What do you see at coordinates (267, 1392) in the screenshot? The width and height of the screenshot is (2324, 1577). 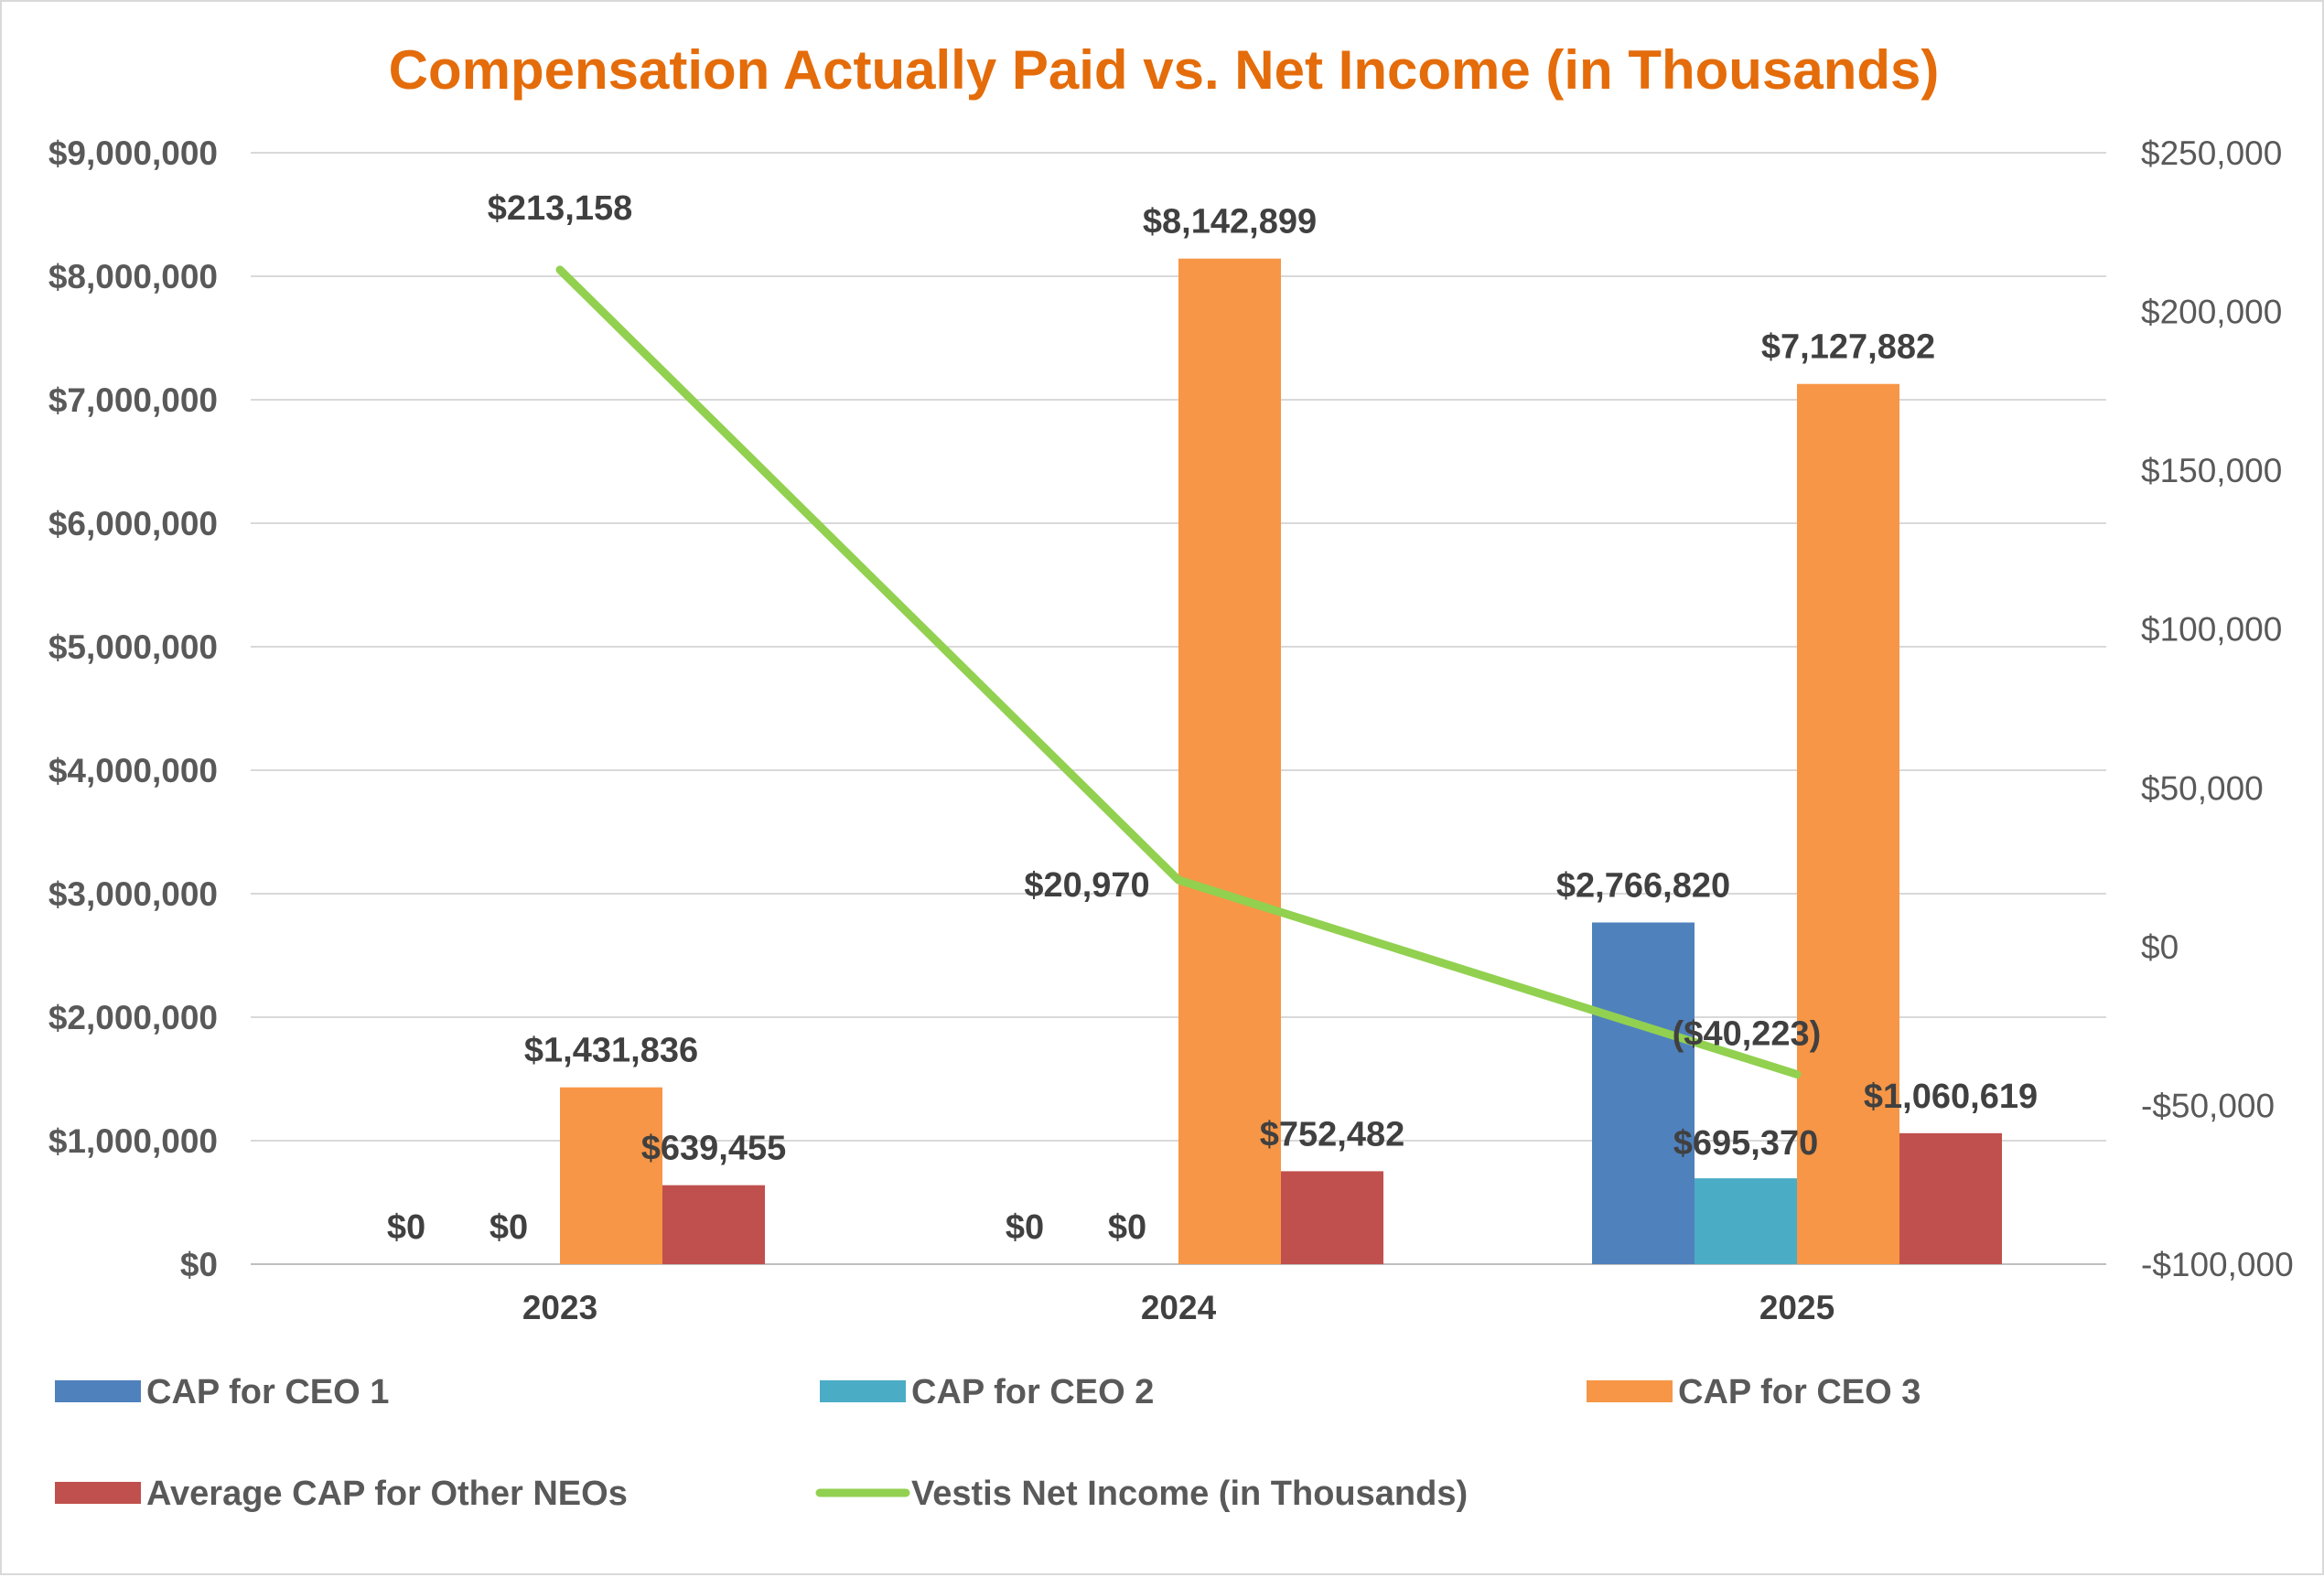 I see `legend-ceo1-label: CAP for CEO 1` at bounding box center [267, 1392].